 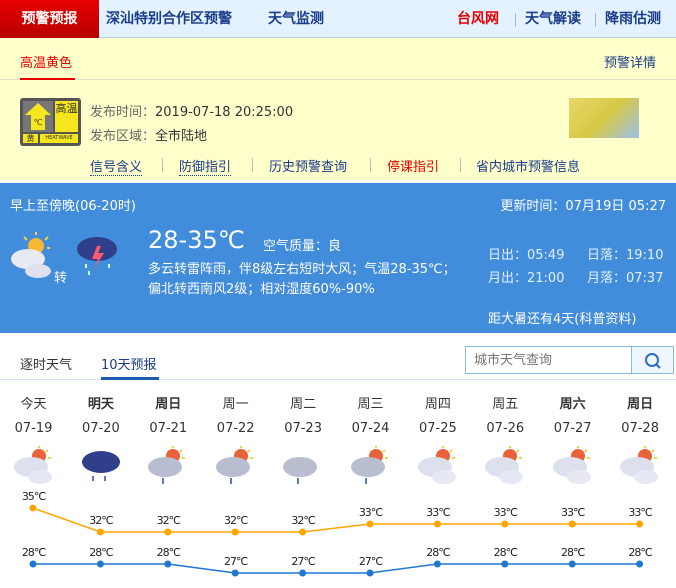 What do you see at coordinates (129, 365) in the screenshot?
I see `tab-10-day: 10天预报` at bounding box center [129, 365].